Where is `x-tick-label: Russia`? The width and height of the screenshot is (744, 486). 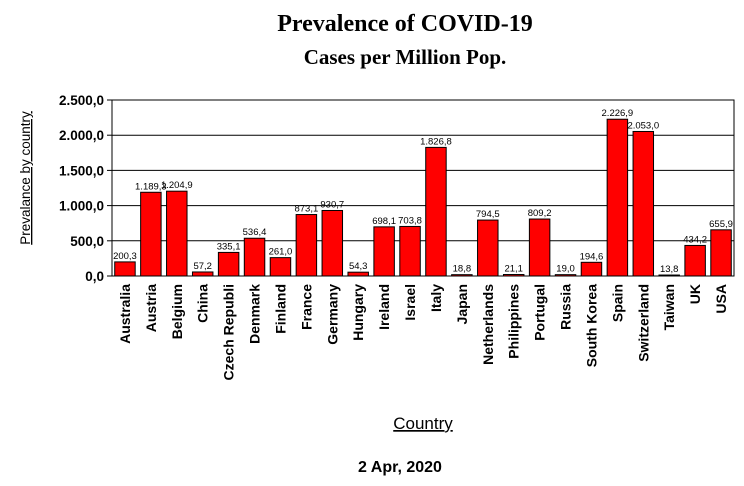
x-tick-label: Russia is located at coordinates (566, 307).